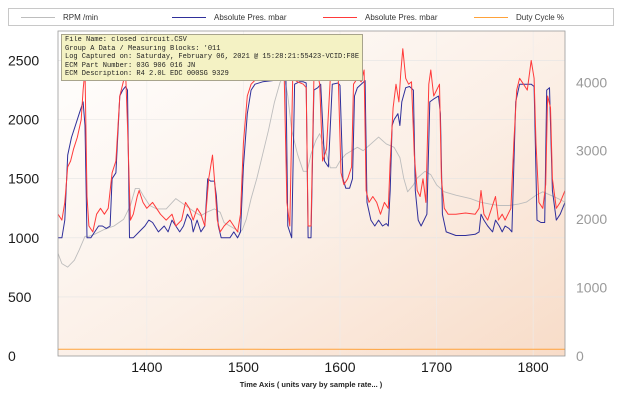 The width and height of the screenshot is (624, 405). I want to click on left-tick-label: 0, so click(12, 356).